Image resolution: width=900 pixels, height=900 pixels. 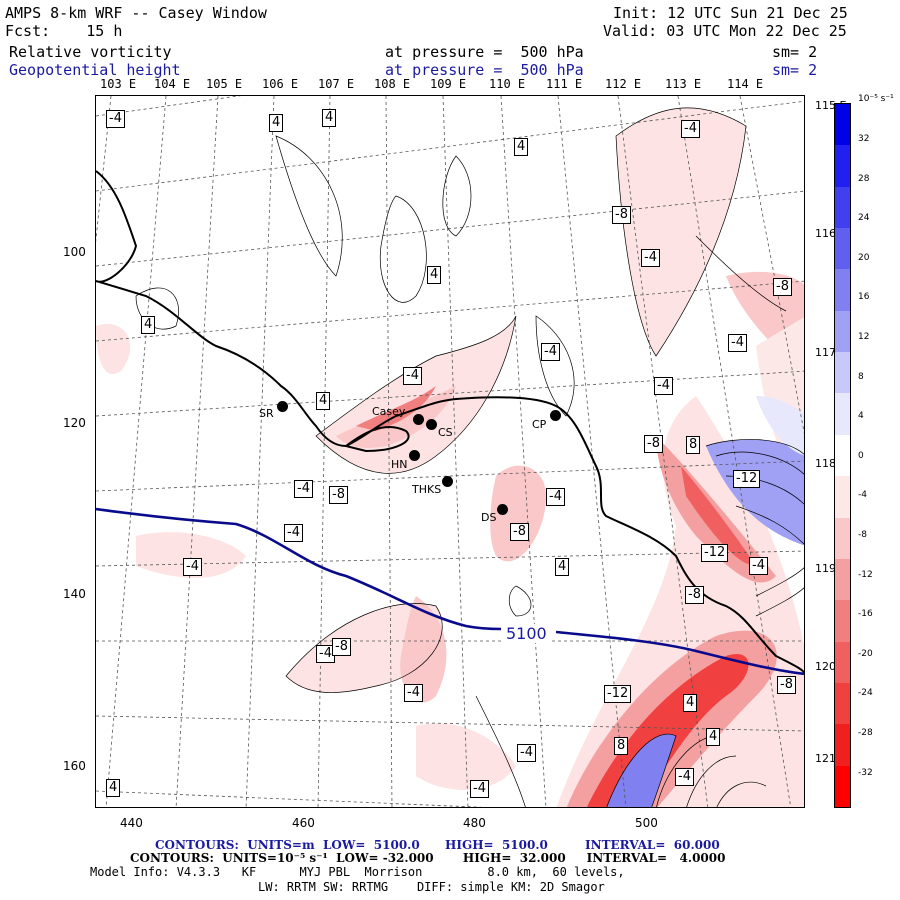 I want to click on colorbar-tick-label: 8, so click(x=861, y=376).